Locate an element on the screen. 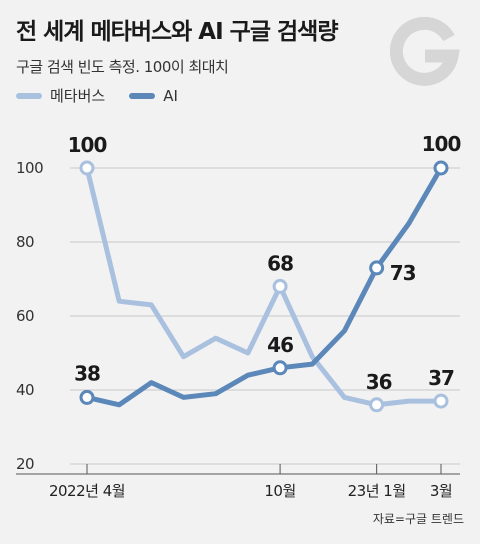 The height and width of the screenshot is (544, 480). legend-label-metaverse: 메타버스 is located at coordinates (78, 96).